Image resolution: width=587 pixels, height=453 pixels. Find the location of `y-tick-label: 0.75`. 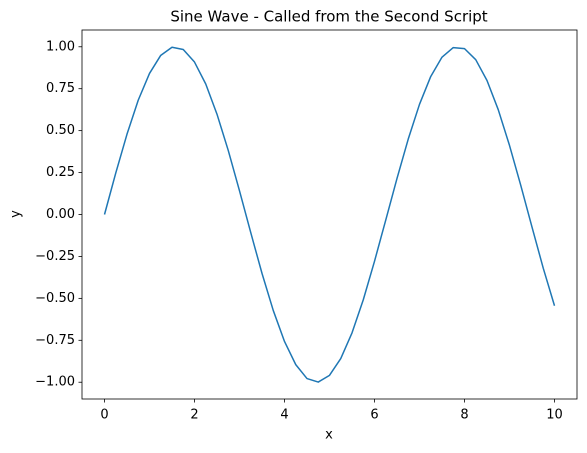

y-tick-label: 0.75 is located at coordinates (60, 88).